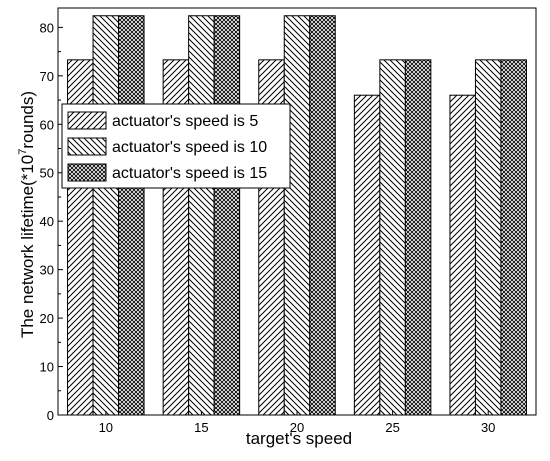 The height and width of the screenshot is (461, 550). I want to click on legend-label-series3: actuator's speed is 15, so click(189, 173).